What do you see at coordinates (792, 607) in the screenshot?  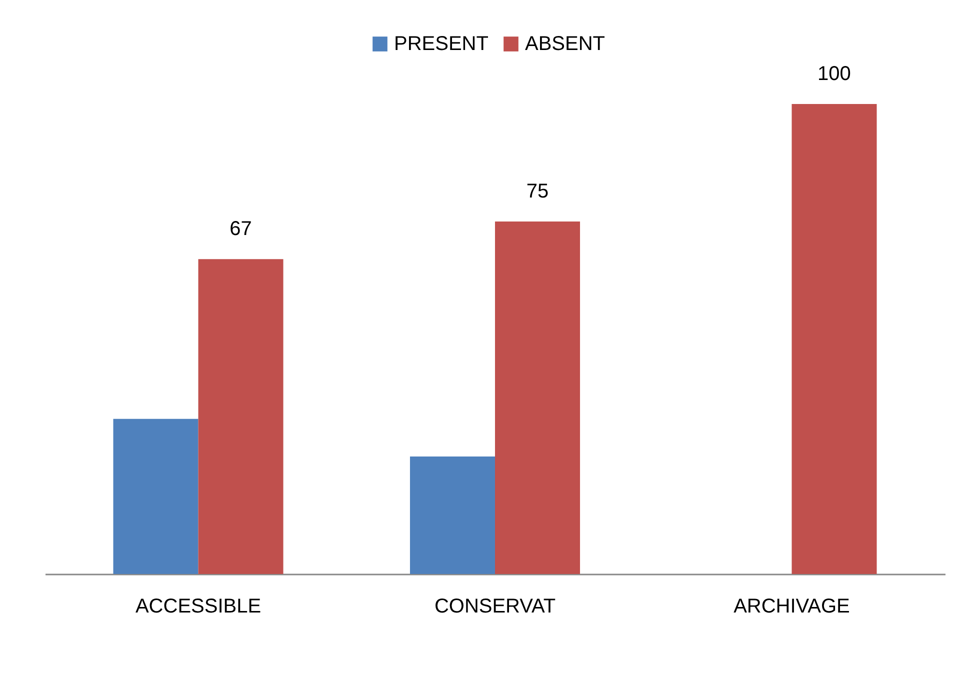 I see `x-tick-label: ARCHIVAGE` at bounding box center [792, 607].